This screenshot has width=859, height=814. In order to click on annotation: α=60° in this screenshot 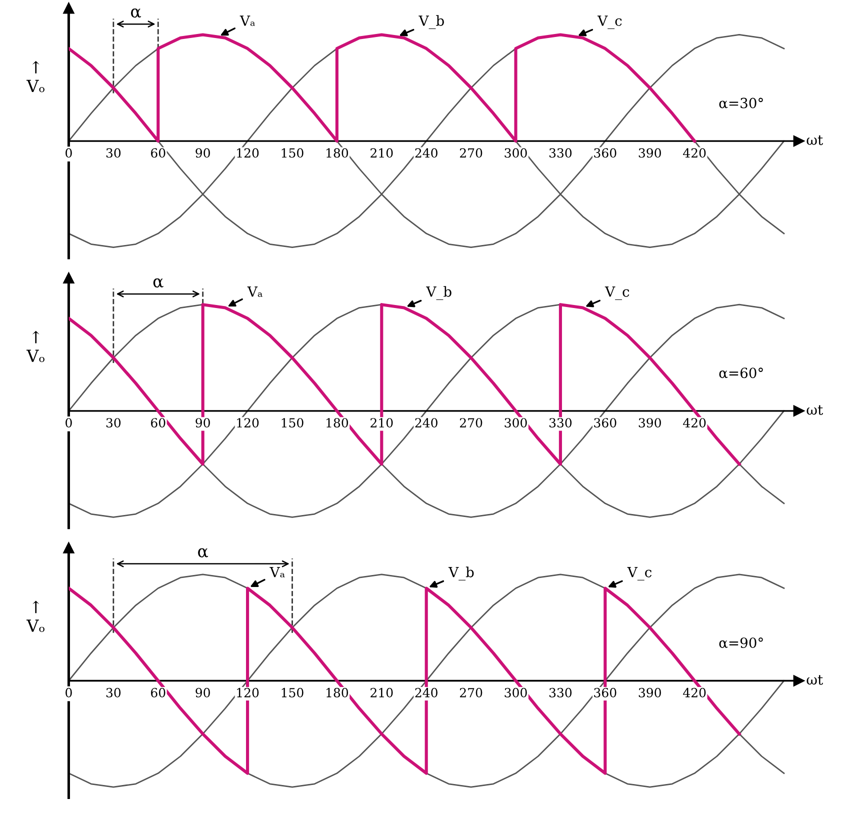, I will do `click(741, 373)`.